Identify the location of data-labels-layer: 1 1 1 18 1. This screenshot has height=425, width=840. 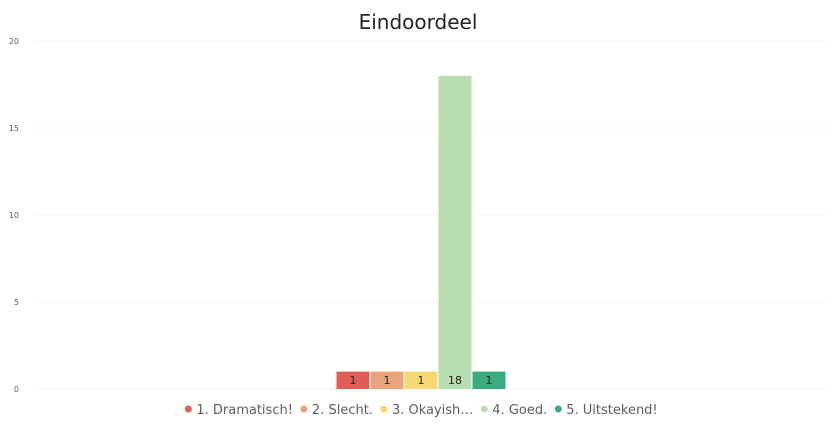
(421, 380).